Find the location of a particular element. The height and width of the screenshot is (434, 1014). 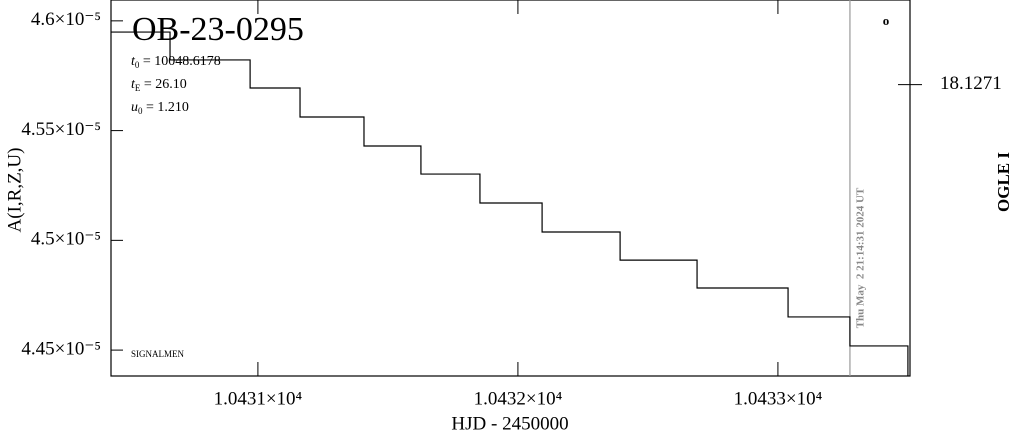

y-tick-label: 4.6×10⁻⁵ is located at coordinates (66, 19).